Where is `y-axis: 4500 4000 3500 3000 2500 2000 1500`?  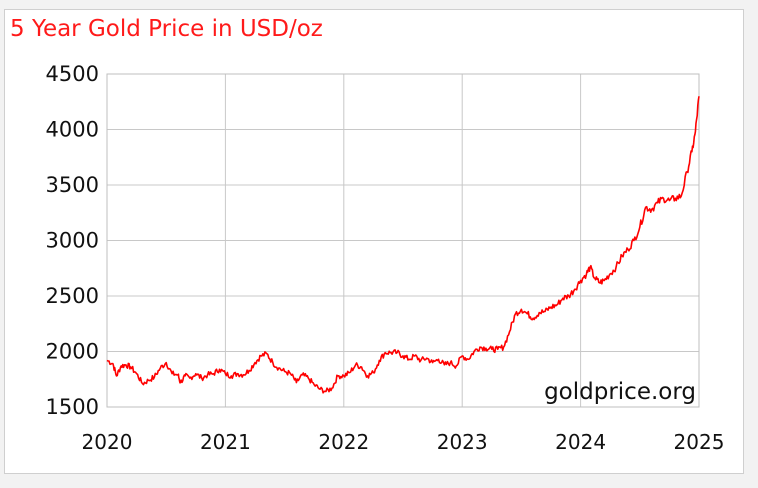
y-axis: 4500 4000 3500 3000 2500 2000 1500 is located at coordinates (72, 240).